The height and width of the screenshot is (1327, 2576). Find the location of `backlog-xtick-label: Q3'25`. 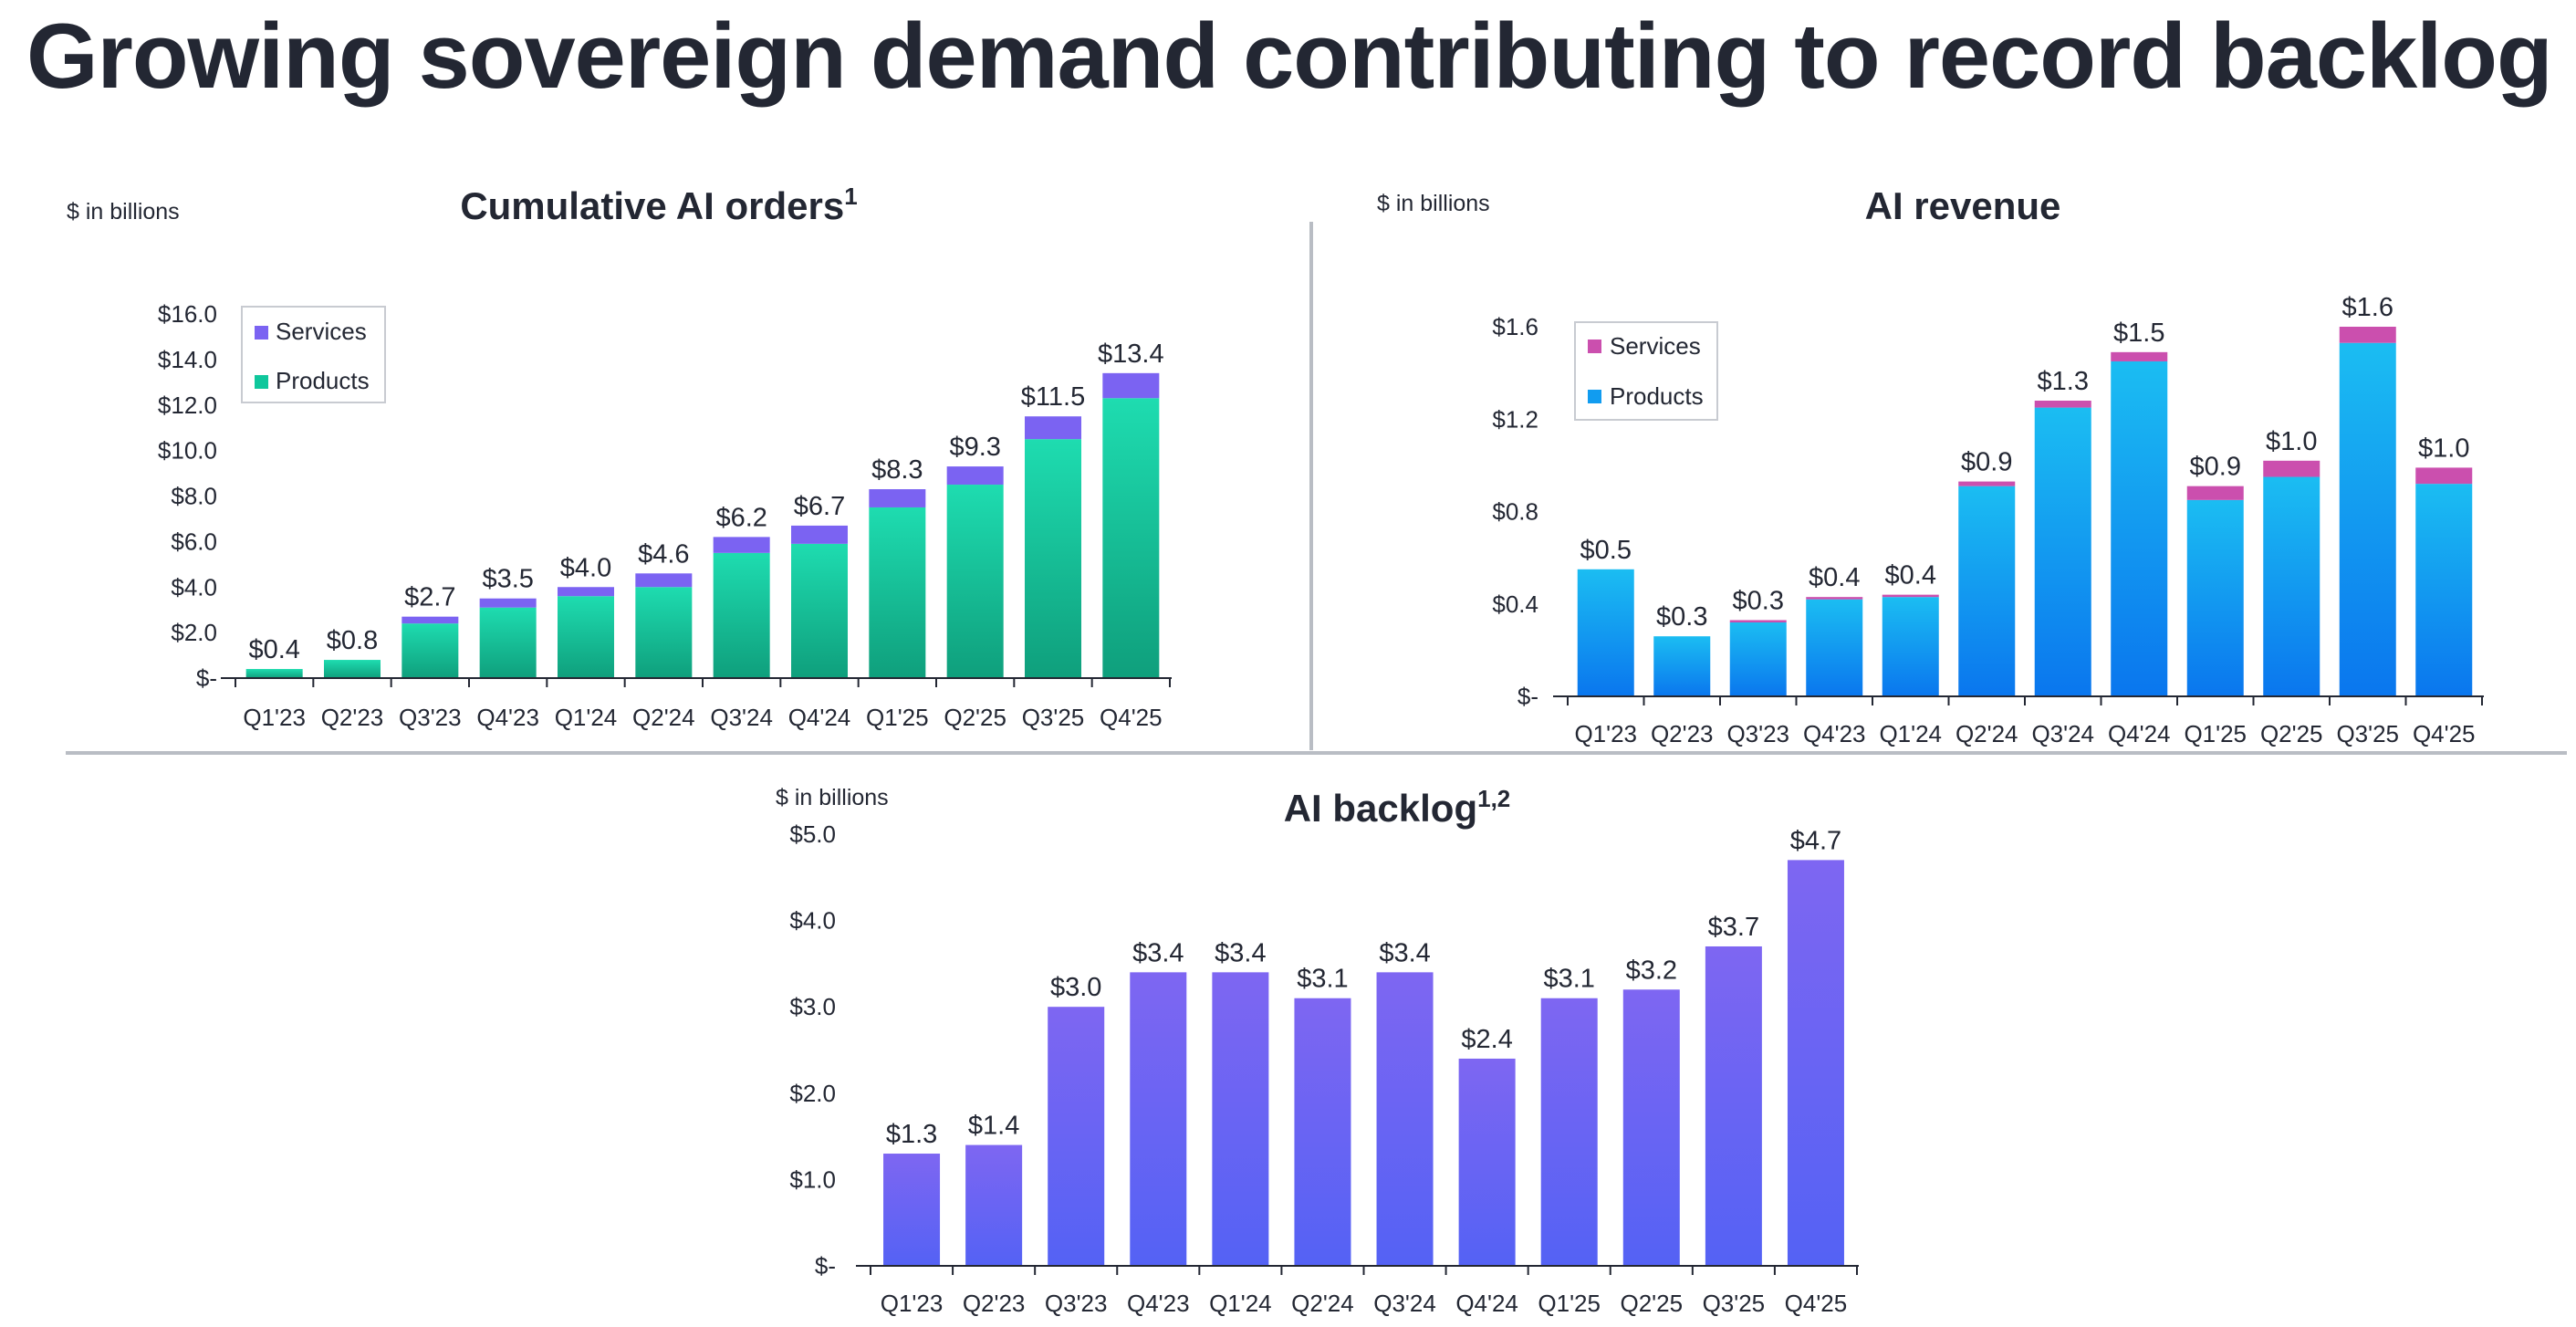

backlog-xtick-label: Q3'25 is located at coordinates (1734, 1303).